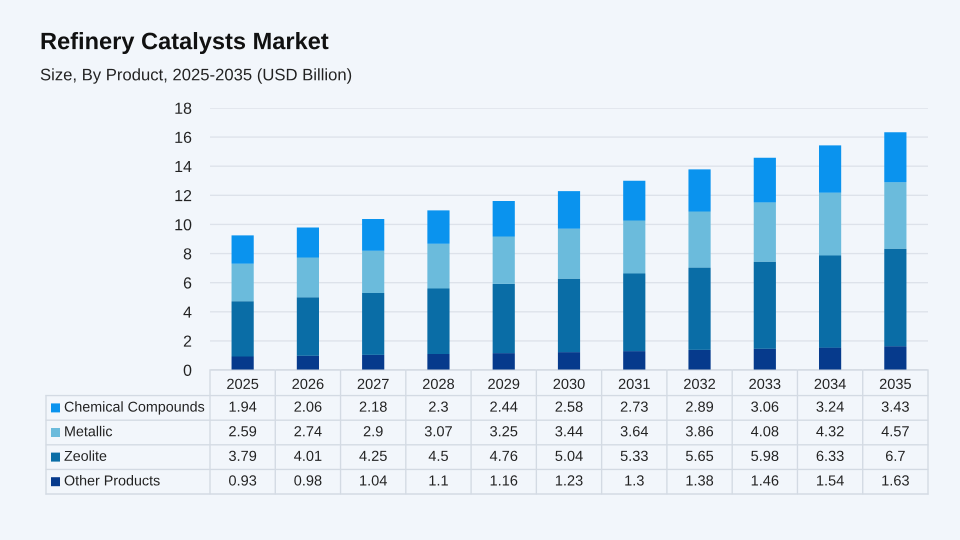 This screenshot has width=960, height=540. I want to click on data-label: 1.3, so click(634, 480).